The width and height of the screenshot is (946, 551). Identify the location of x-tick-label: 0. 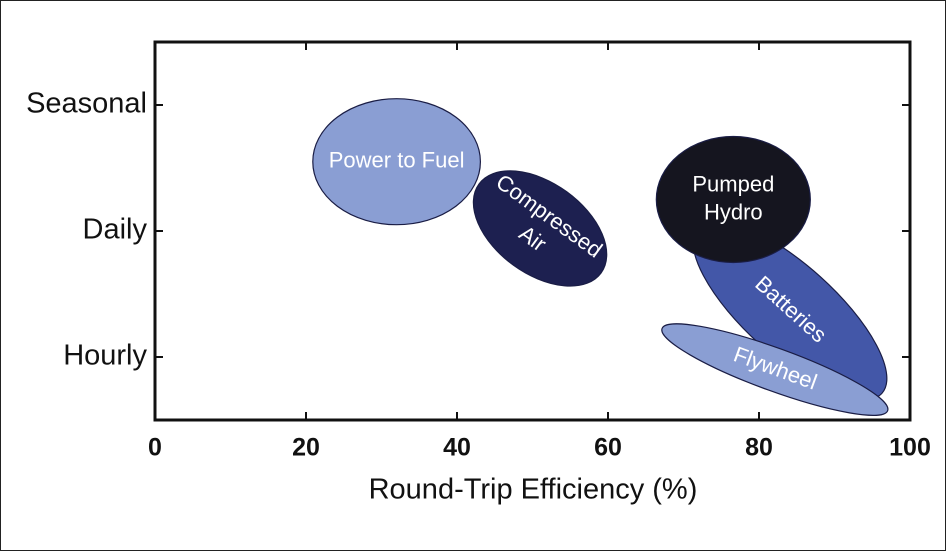
(155, 448).